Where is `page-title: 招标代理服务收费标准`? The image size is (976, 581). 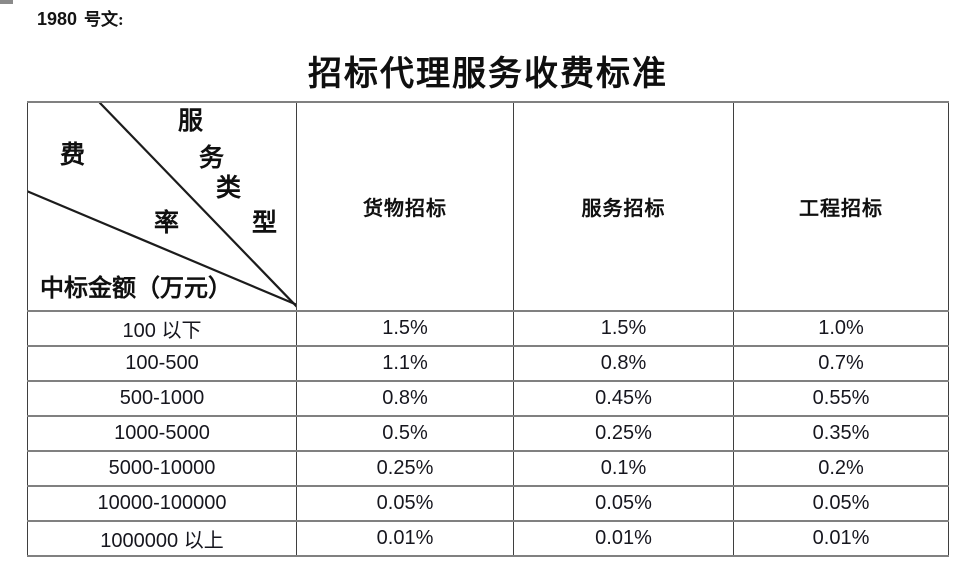 page-title: 招标代理服务收费标准 is located at coordinates (488, 74).